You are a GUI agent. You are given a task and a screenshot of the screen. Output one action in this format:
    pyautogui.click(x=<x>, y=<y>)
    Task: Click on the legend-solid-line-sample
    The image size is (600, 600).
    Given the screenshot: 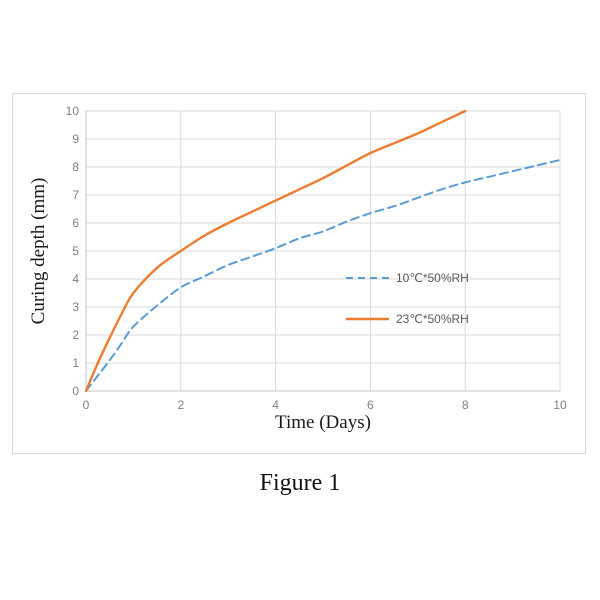 What is the action you would take?
    pyautogui.click(x=367, y=319)
    